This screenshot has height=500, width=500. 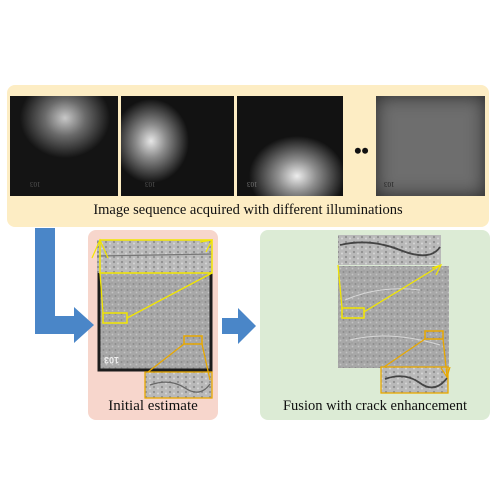 What do you see at coordinates (393, 317) in the screenshot?
I see `fusion-image` at bounding box center [393, 317].